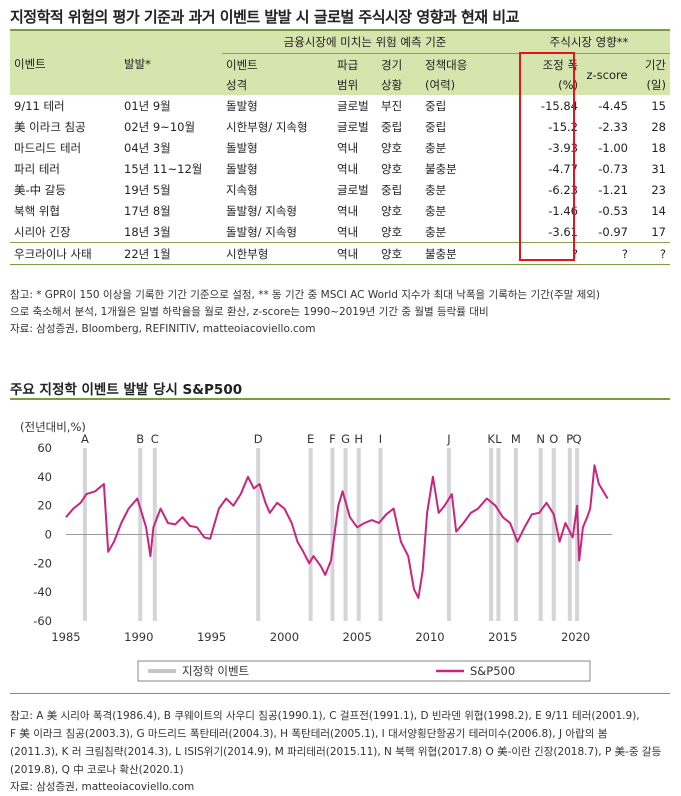 The width and height of the screenshot is (681, 796). Describe the element at coordinates (613, 189) in the screenshot. I see `cell-zscore: -1.21` at that location.